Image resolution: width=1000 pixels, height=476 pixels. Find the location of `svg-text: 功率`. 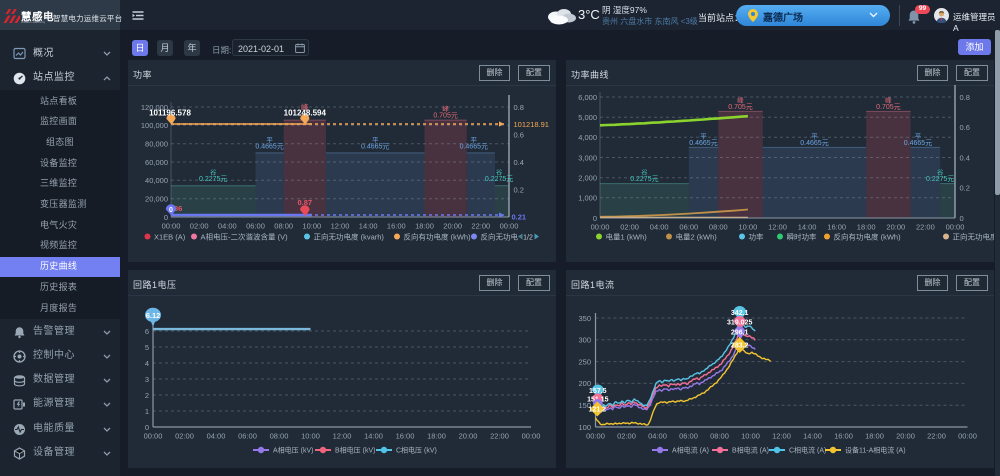

svg-text: 功率 is located at coordinates (756, 236).